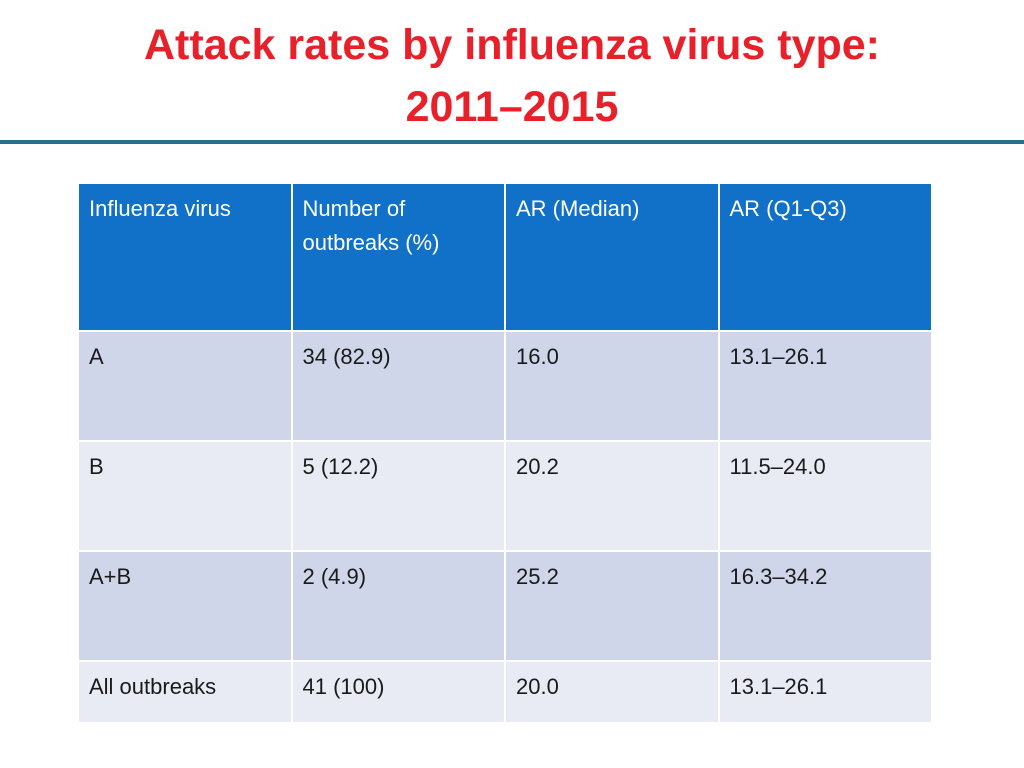 The width and height of the screenshot is (1024, 768). Describe the element at coordinates (185, 606) in the screenshot. I see `cell-virus: A+B` at that location.